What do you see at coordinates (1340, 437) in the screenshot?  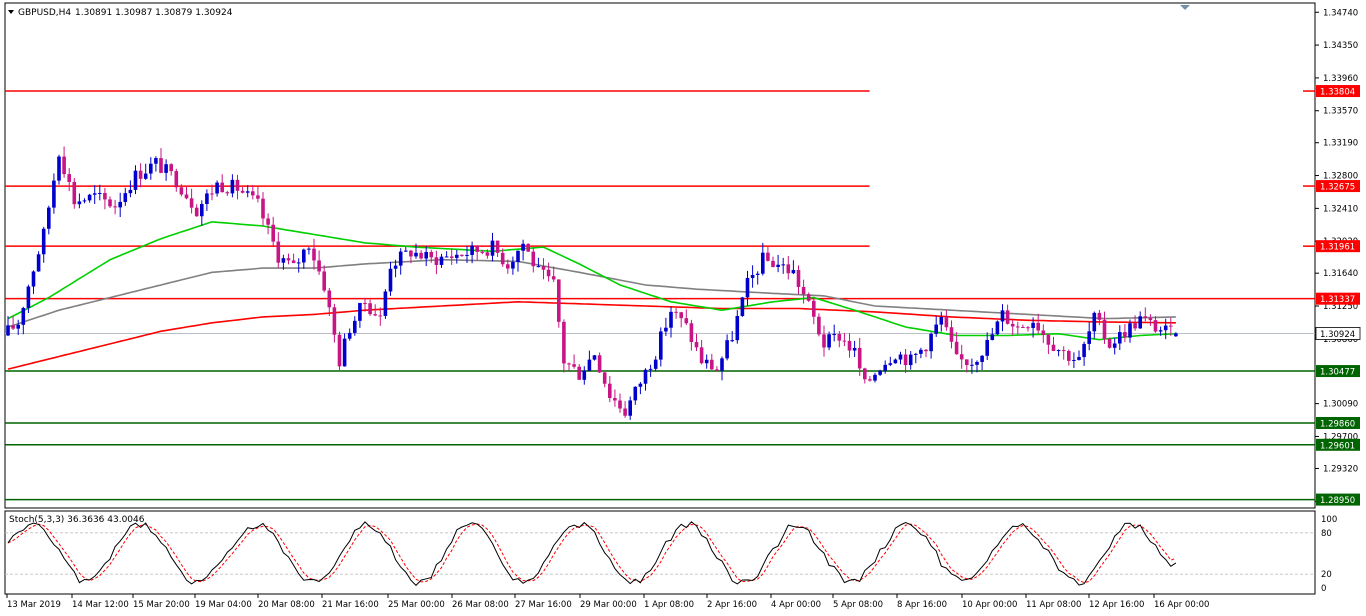 I see `price-tick-label: 1.29700` at bounding box center [1340, 437].